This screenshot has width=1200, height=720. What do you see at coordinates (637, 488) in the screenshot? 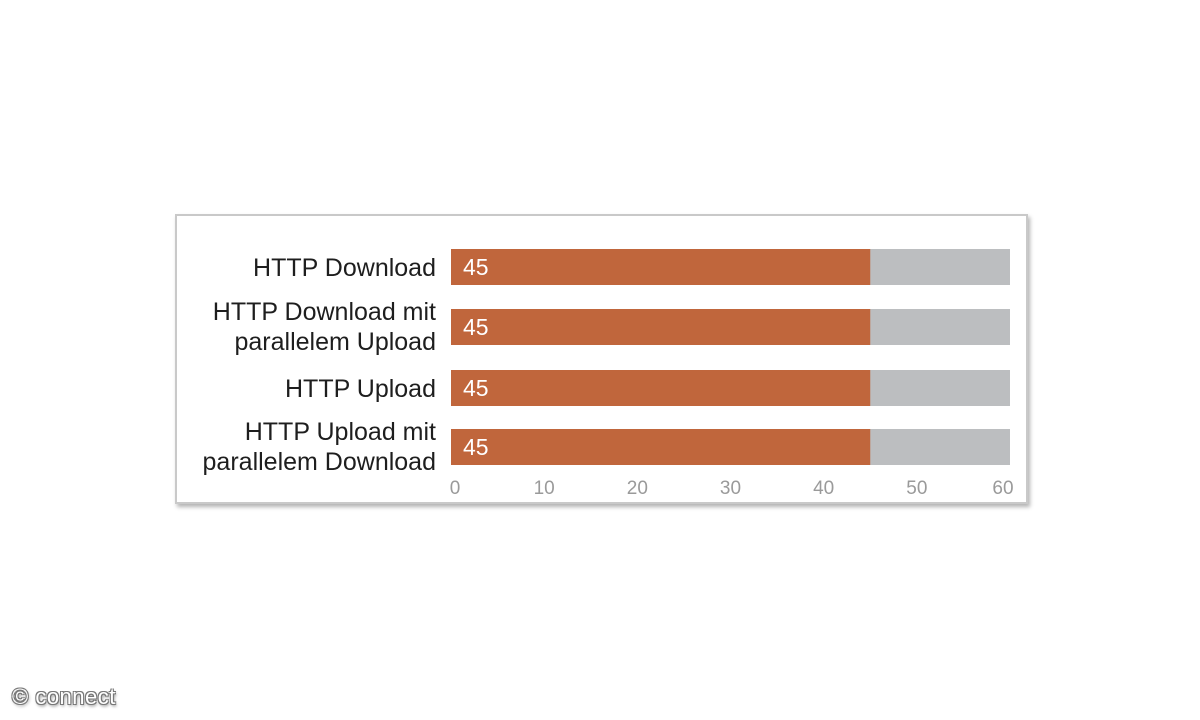
I see `x-tick-label: 20` at bounding box center [637, 488].